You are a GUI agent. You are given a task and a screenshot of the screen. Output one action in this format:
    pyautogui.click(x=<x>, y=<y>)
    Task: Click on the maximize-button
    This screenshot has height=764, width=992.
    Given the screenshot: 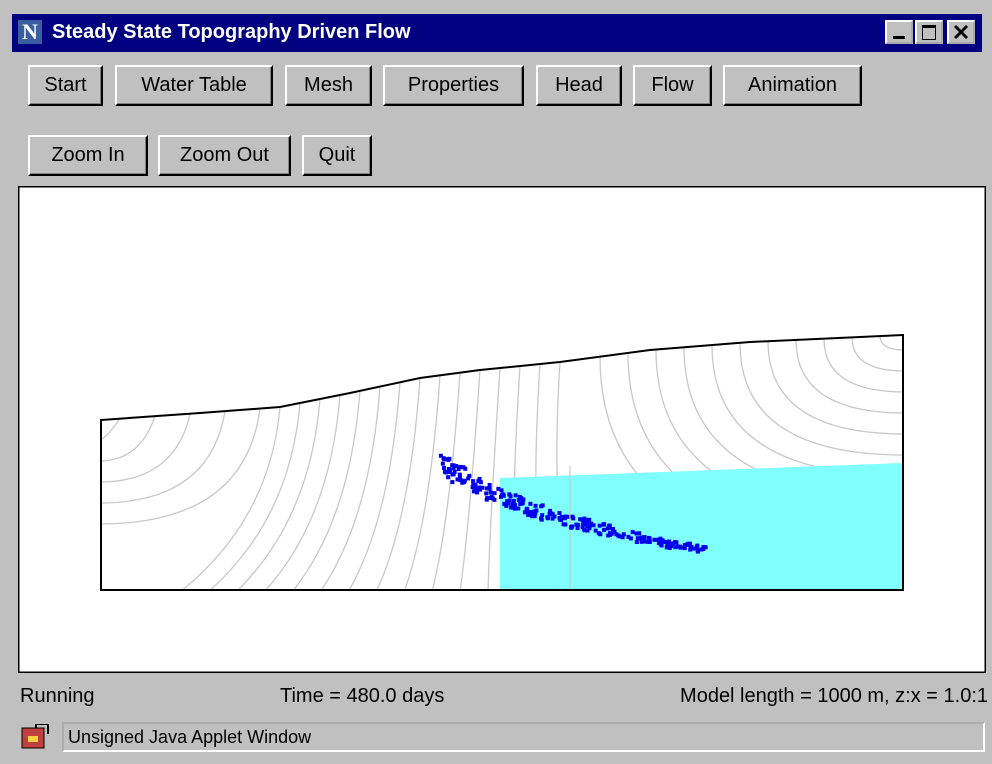 What is the action you would take?
    pyautogui.click(x=929, y=32)
    